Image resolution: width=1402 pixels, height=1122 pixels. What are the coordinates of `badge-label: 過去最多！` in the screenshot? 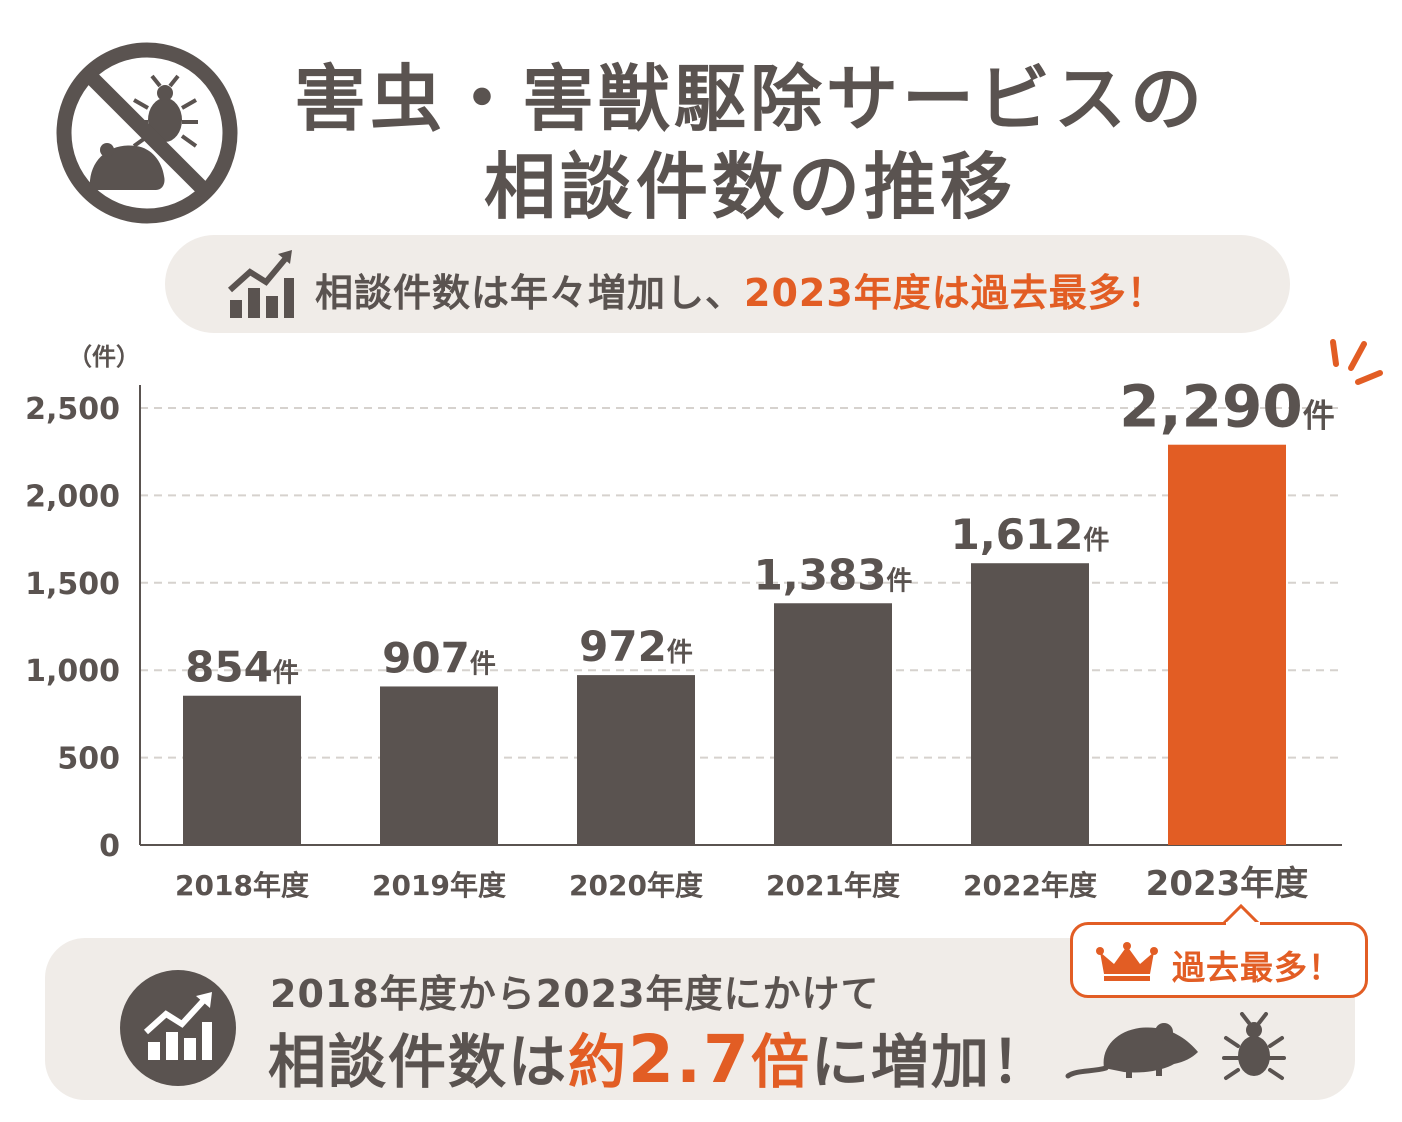 It's located at (1257, 967).